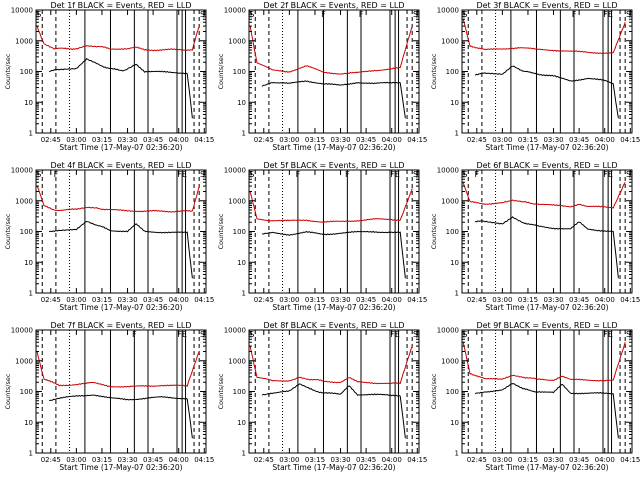 Image resolution: width=640 pixels, height=480 pixels. I want to click on chart-title: Det 2f BLACK = Events, RED = LLD, so click(333, 5).